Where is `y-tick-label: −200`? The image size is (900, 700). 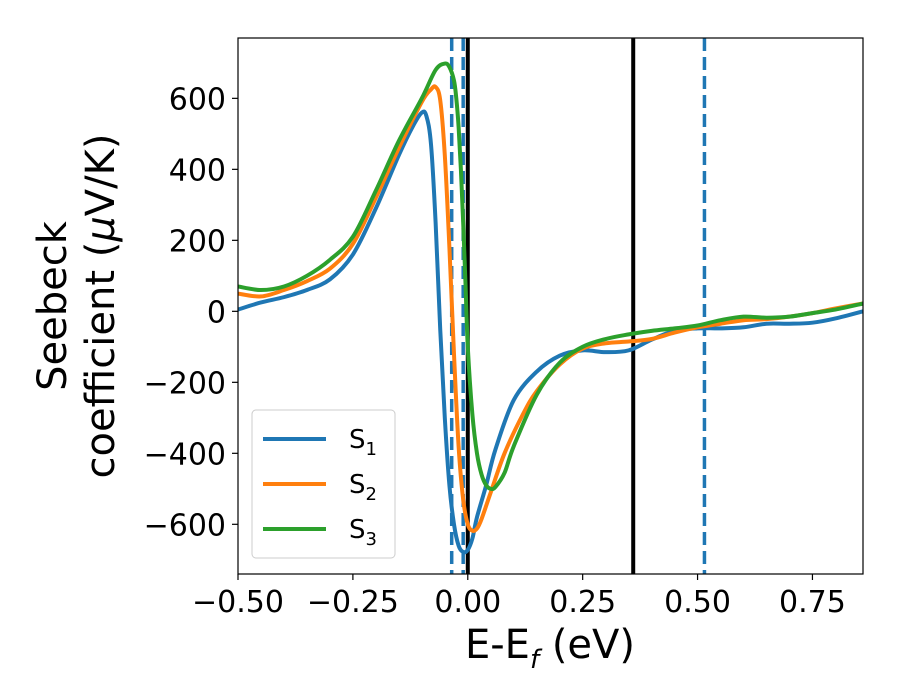
y-tick-label: −200 is located at coordinates (185, 383).